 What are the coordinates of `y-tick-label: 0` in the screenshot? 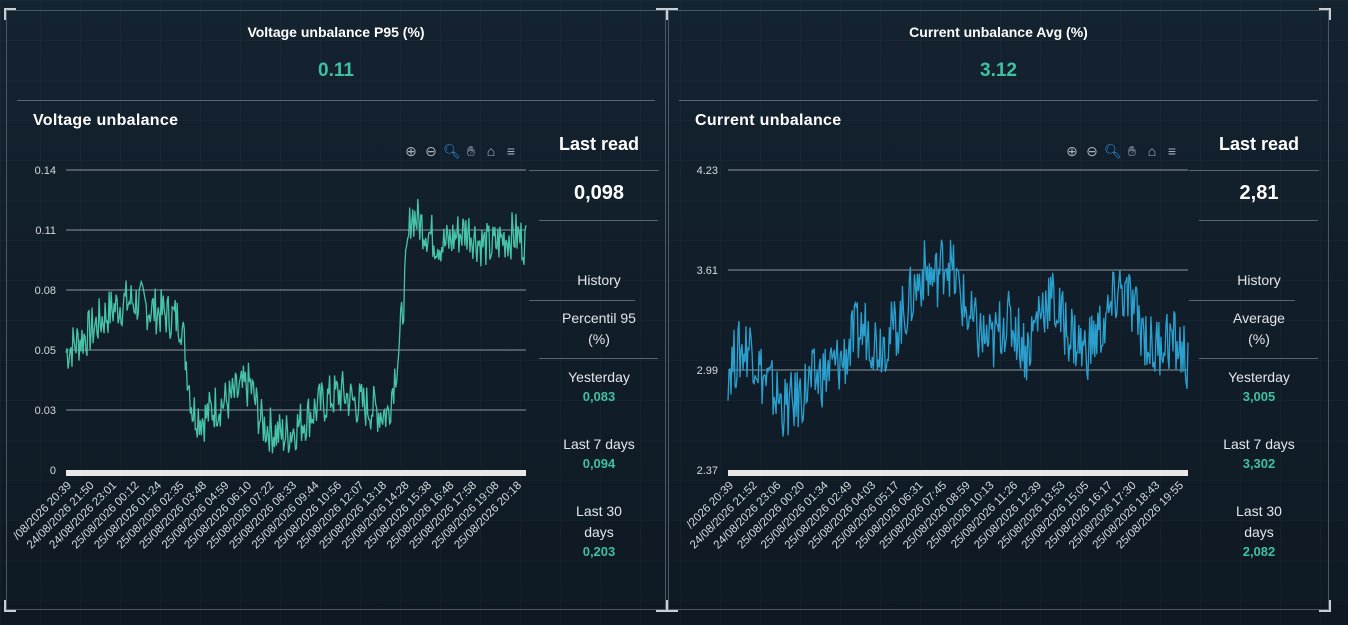 It's located at (53, 471).